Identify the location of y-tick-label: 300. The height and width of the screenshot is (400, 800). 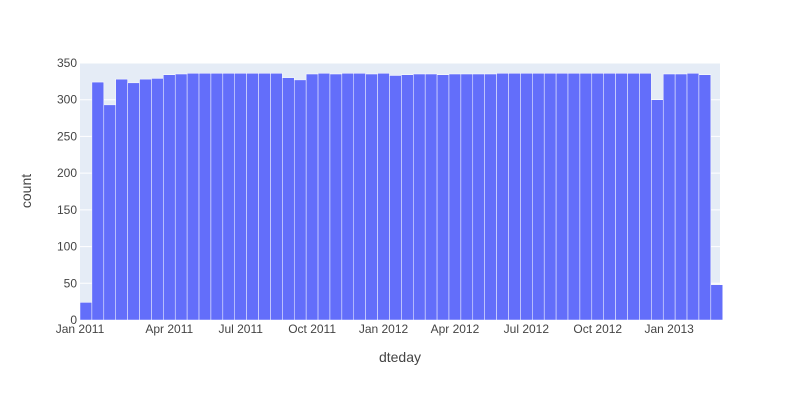
(67, 100).